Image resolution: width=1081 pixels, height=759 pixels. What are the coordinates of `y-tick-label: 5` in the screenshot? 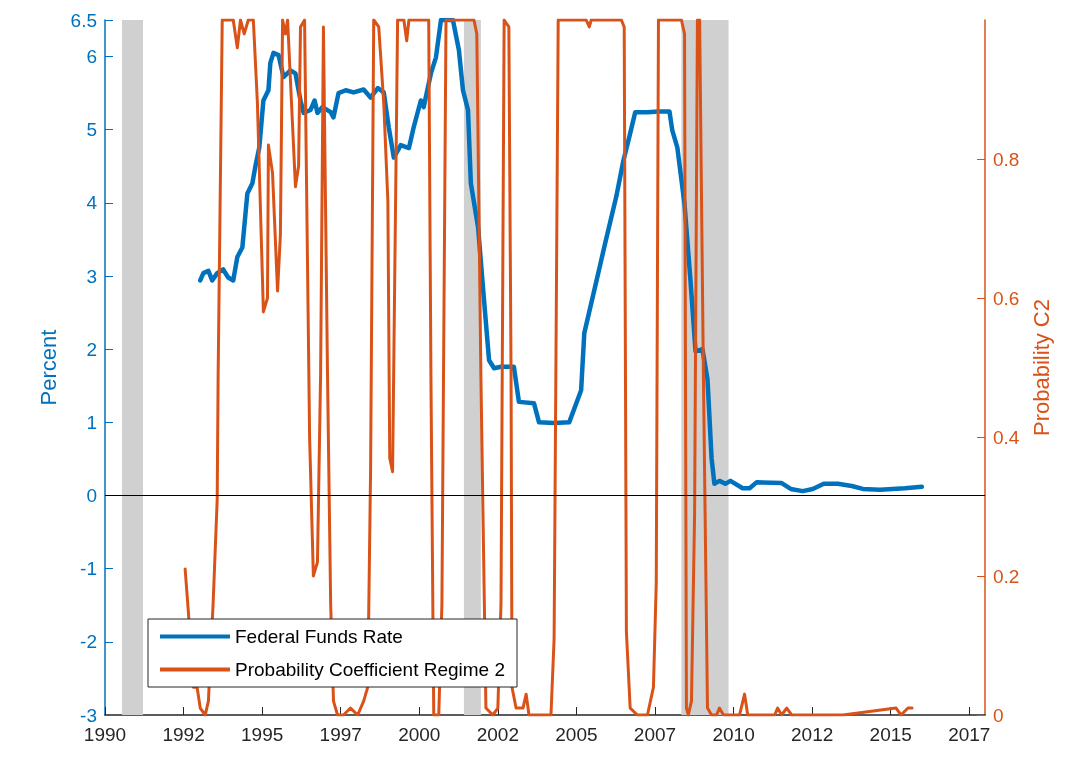 It's located at (91, 130).